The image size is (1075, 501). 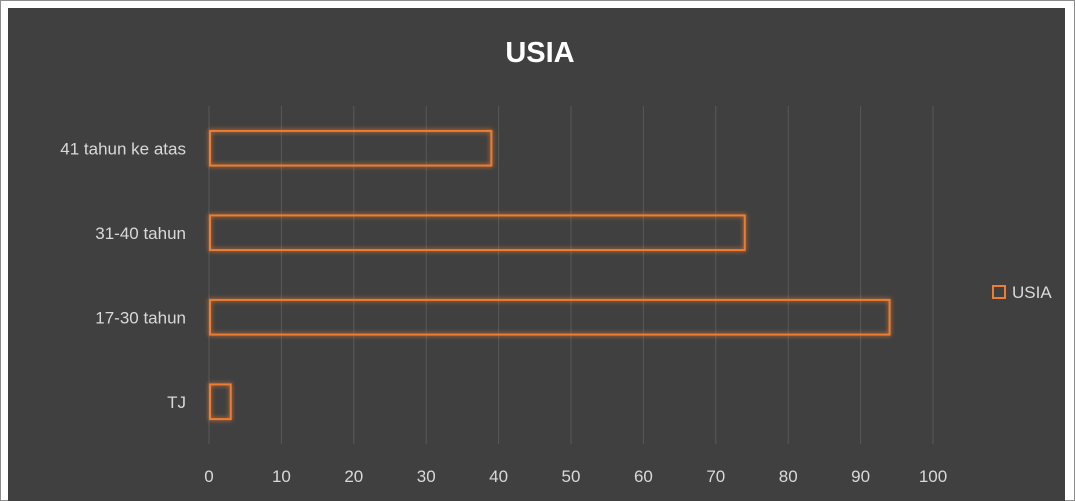 What do you see at coordinates (643, 476) in the screenshot?
I see `x-tick-label: 60` at bounding box center [643, 476].